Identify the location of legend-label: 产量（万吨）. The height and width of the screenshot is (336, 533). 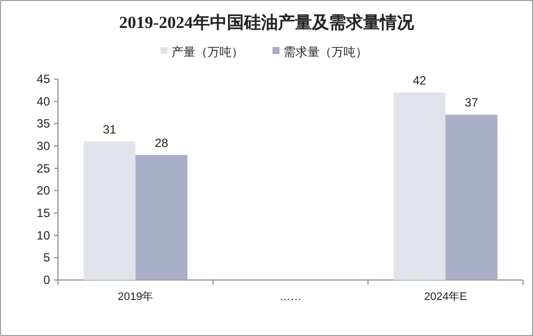
(208, 52).